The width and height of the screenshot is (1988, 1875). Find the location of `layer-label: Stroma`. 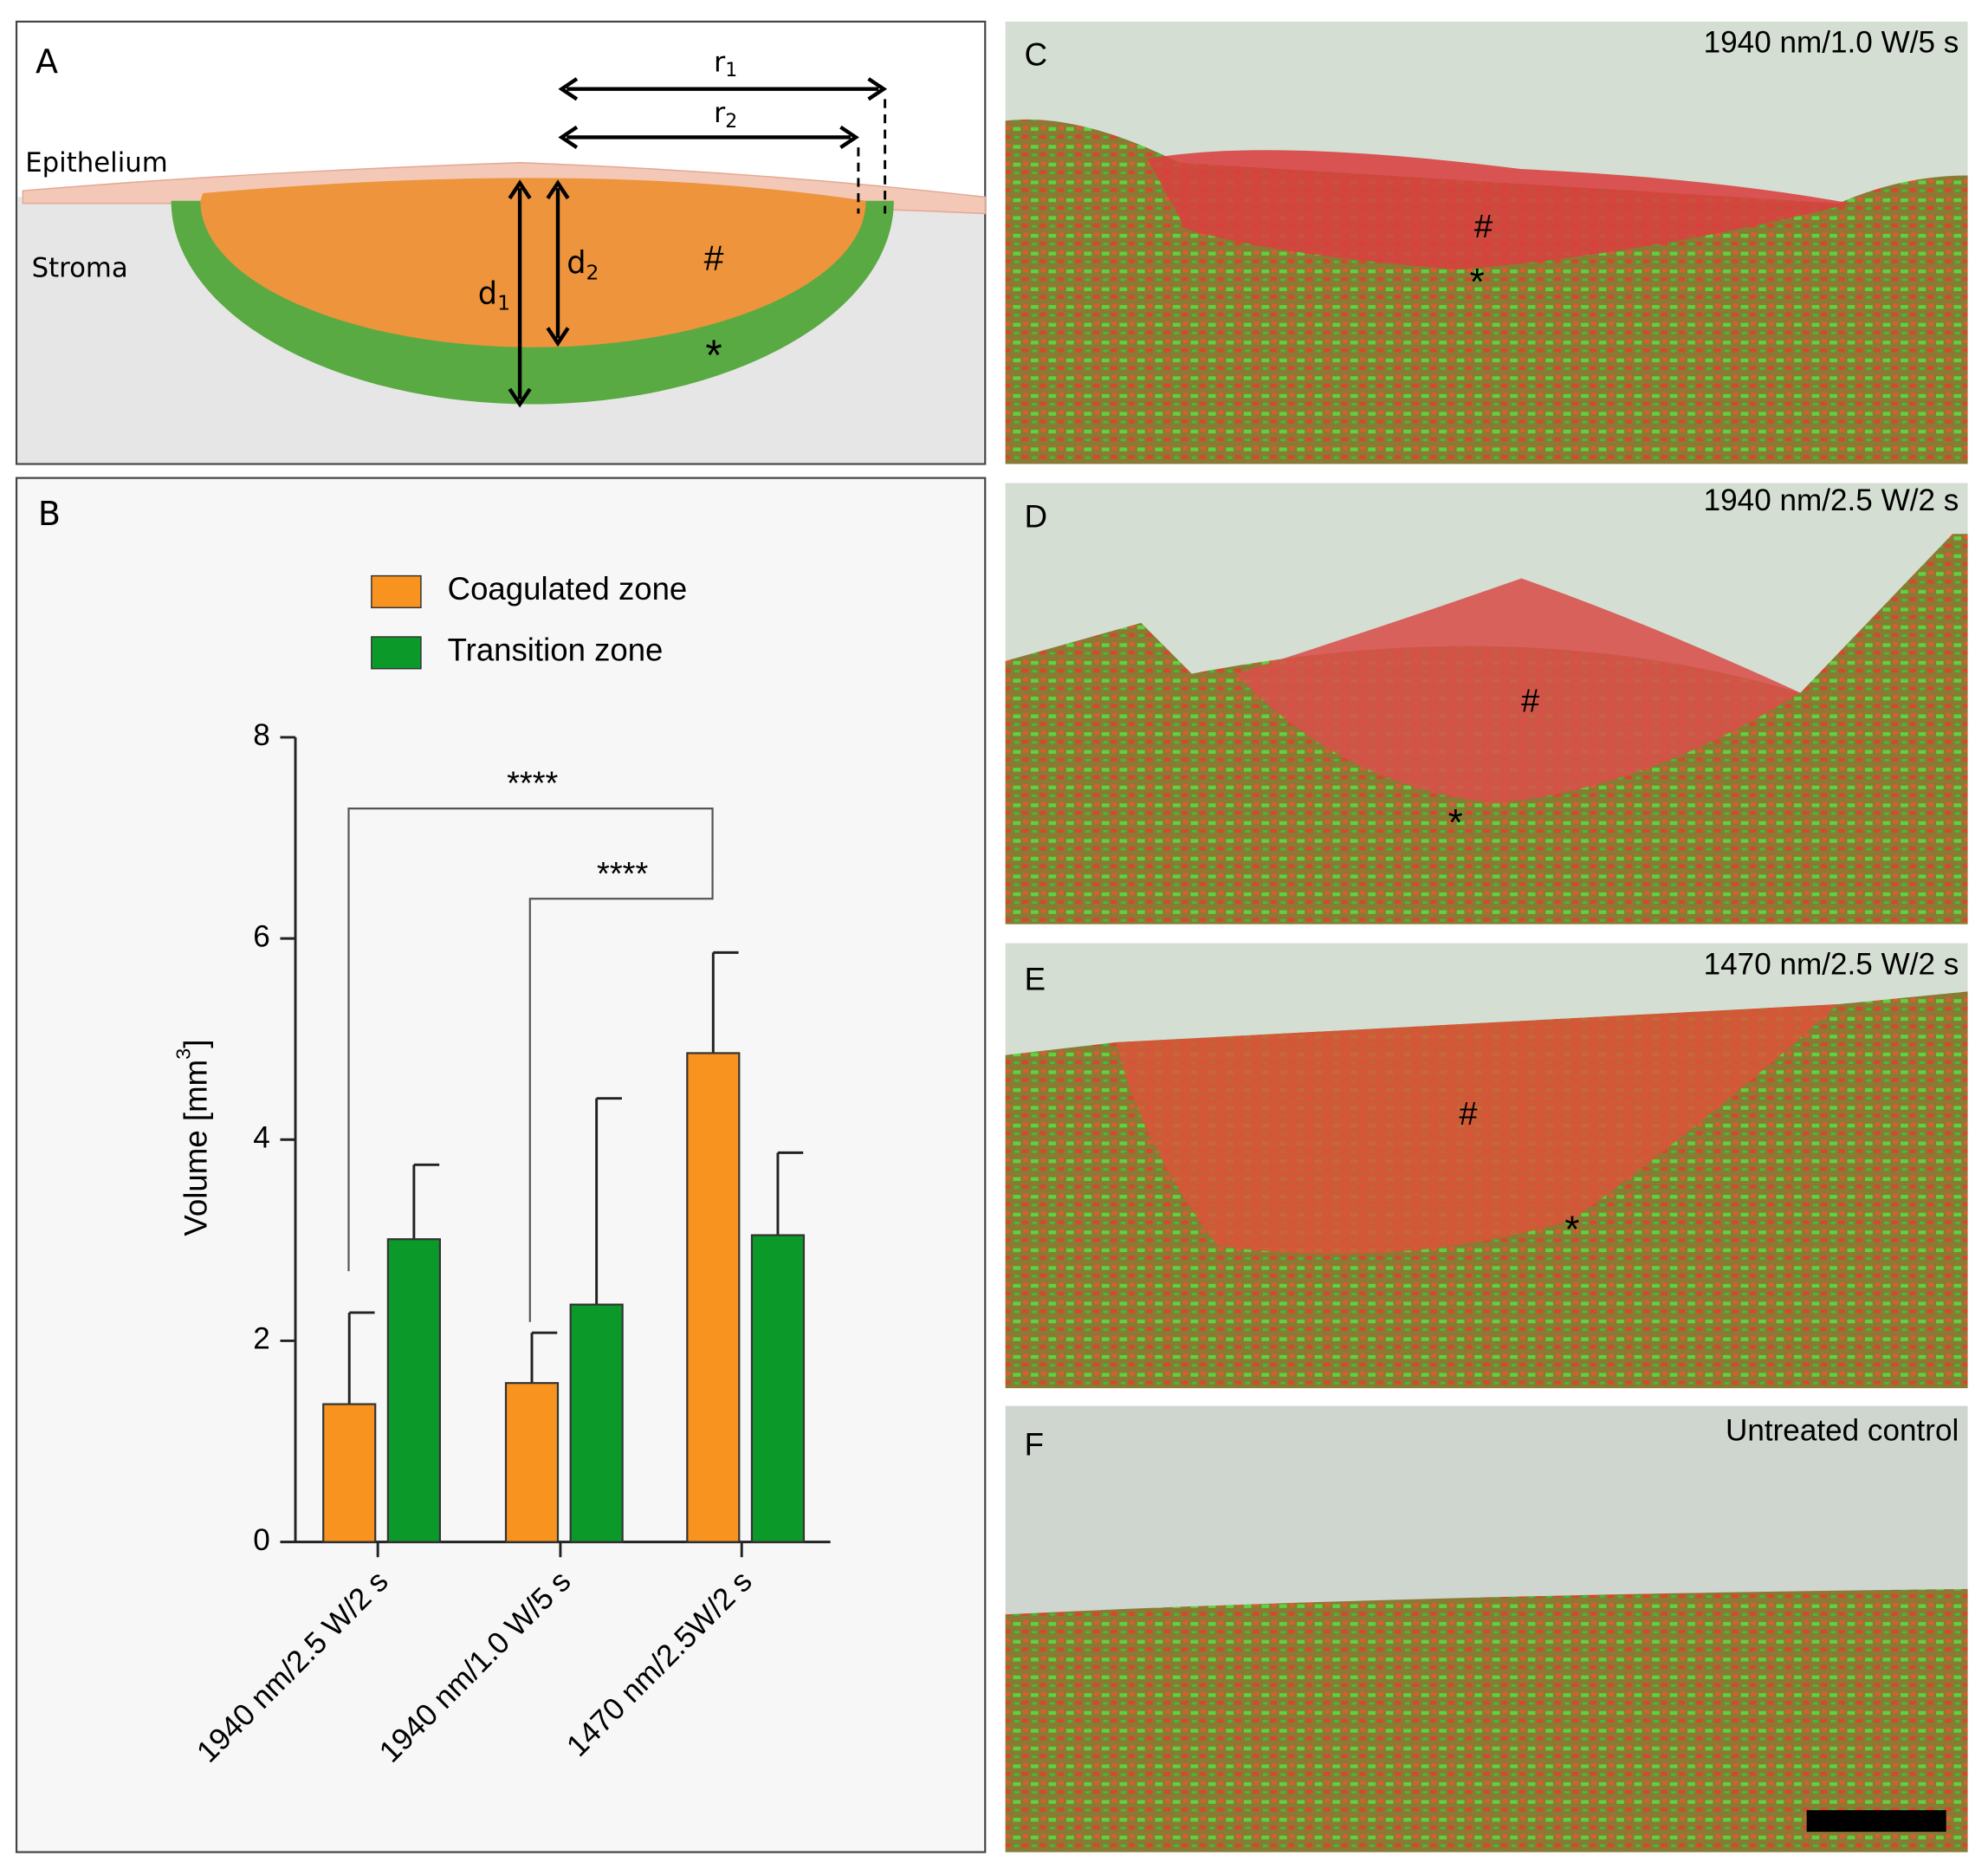

layer-label: Stroma is located at coordinates (80, 268).